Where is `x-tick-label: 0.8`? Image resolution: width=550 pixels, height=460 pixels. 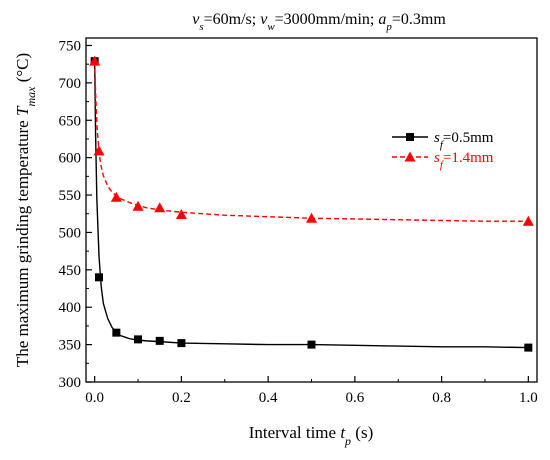 x-tick-label: 0.8 is located at coordinates (441, 398).